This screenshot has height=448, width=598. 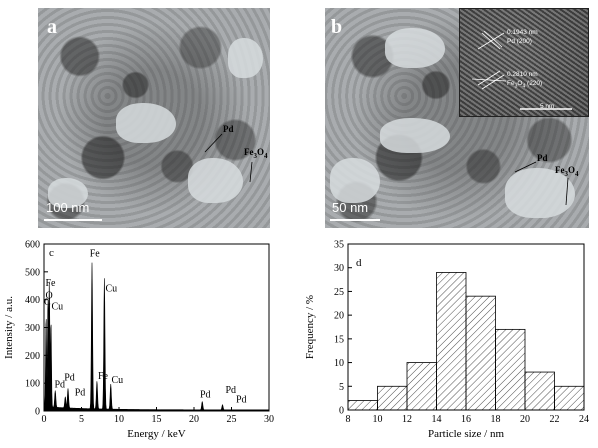 I want to click on scale-bar-a, so click(x=73, y=220).